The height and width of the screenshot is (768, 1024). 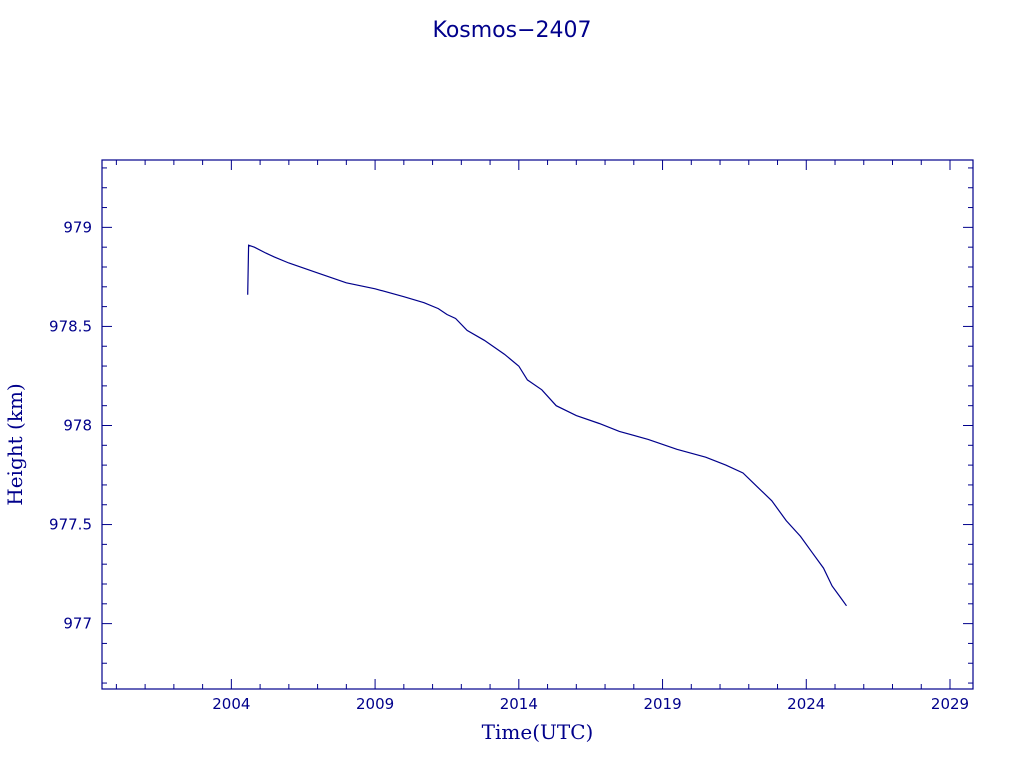 What do you see at coordinates (950, 704) in the screenshot?
I see `x-tick-label: 2029` at bounding box center [950, 704].